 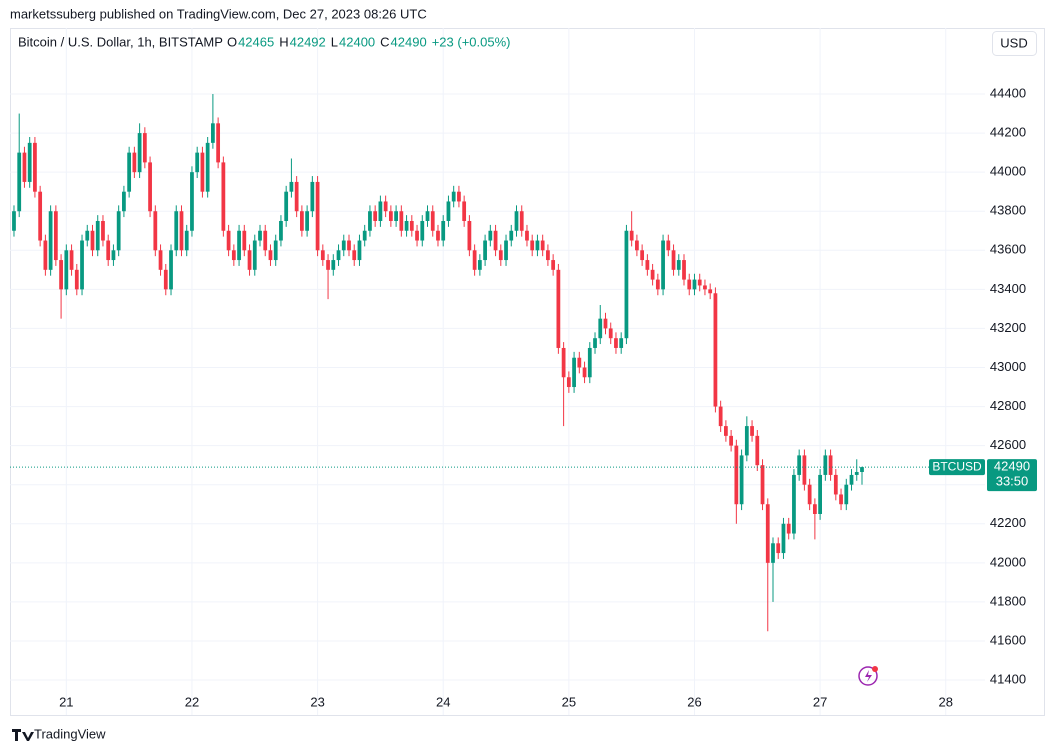 What do you see at coordinates (569, 701) in the screenshot?
I see `x-tick-label: 25` at bounding box center [569, 701].